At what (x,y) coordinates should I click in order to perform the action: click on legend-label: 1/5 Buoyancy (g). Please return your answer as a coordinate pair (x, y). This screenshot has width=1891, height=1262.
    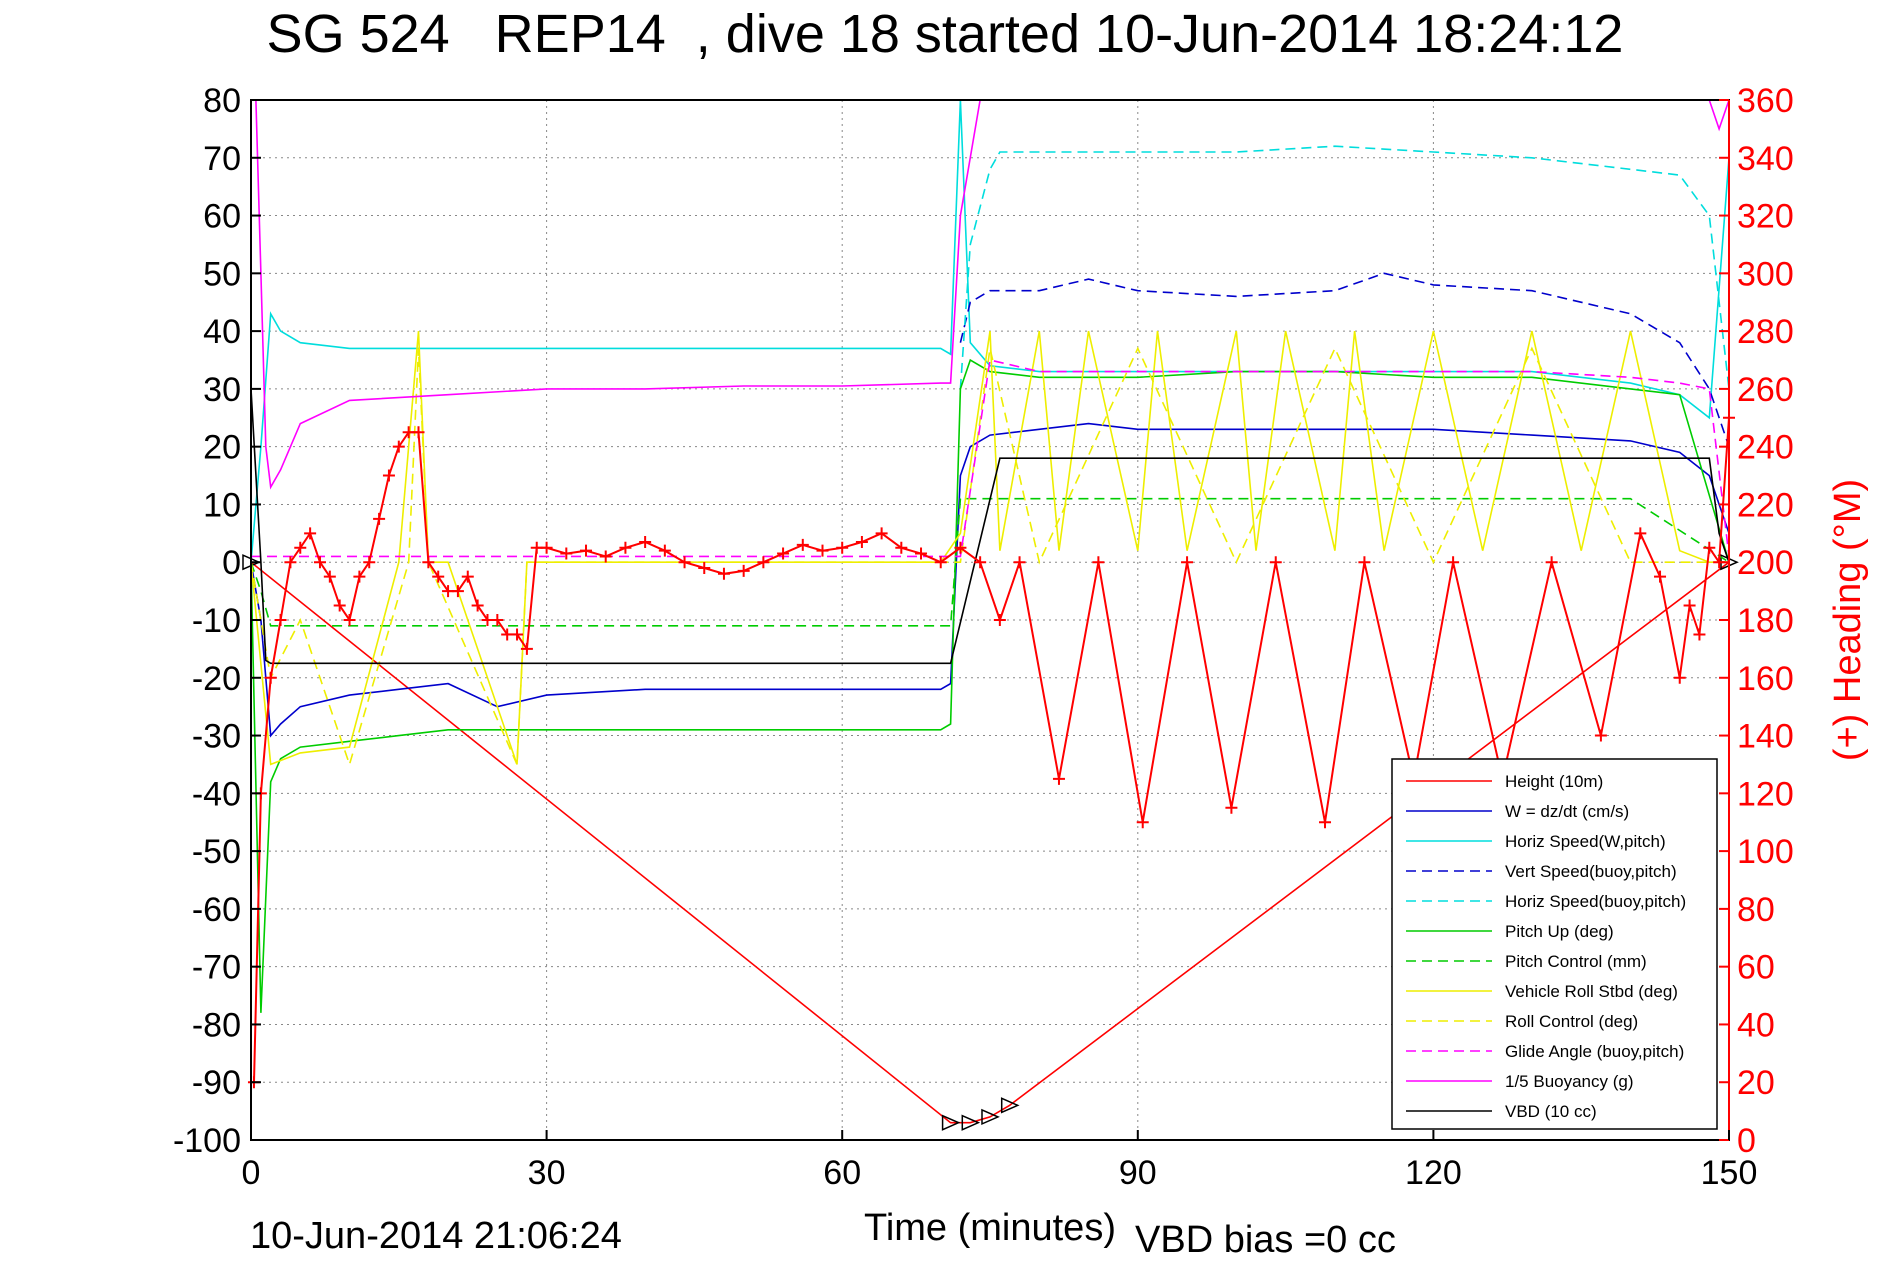
    Looking at the image, I should click on (1569, 1081).